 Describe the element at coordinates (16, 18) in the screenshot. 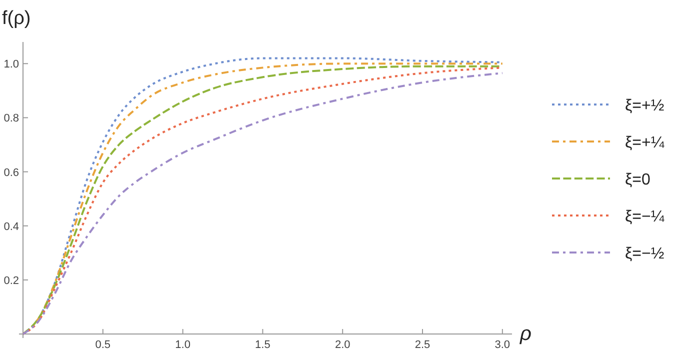

I see `y-axis-title: f(ρ)` at that location.